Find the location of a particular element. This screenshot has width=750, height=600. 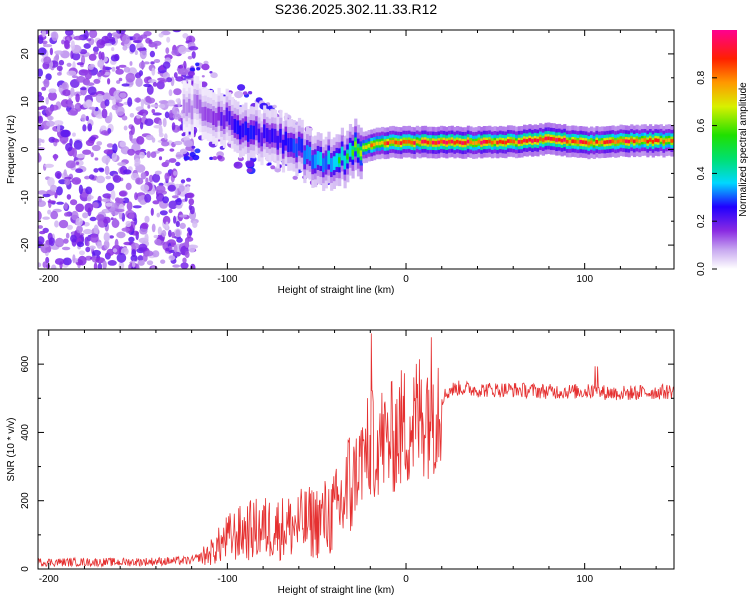

y-tick-label: 20 is located at coordinates (25, 54).